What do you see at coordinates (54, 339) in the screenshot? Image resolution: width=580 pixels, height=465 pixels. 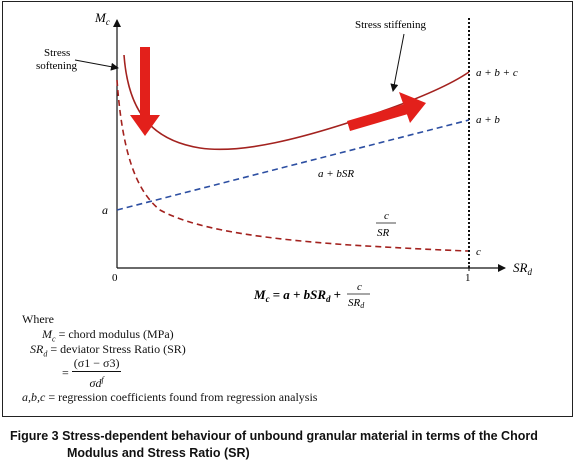 I see `where-sub-c: c` at bounding box center [54, 339].